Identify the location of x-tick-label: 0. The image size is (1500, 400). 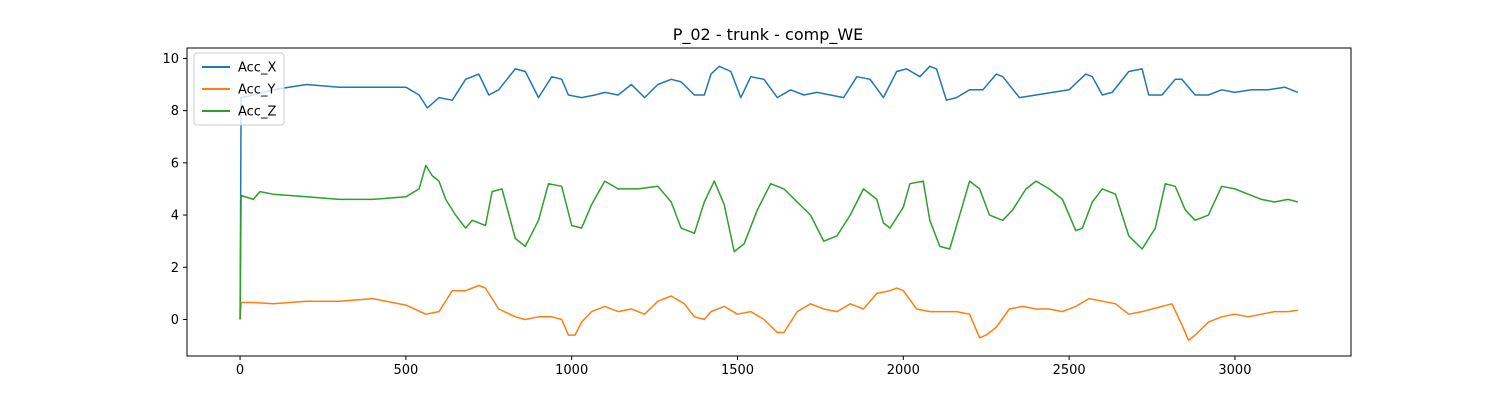
(240, 370).